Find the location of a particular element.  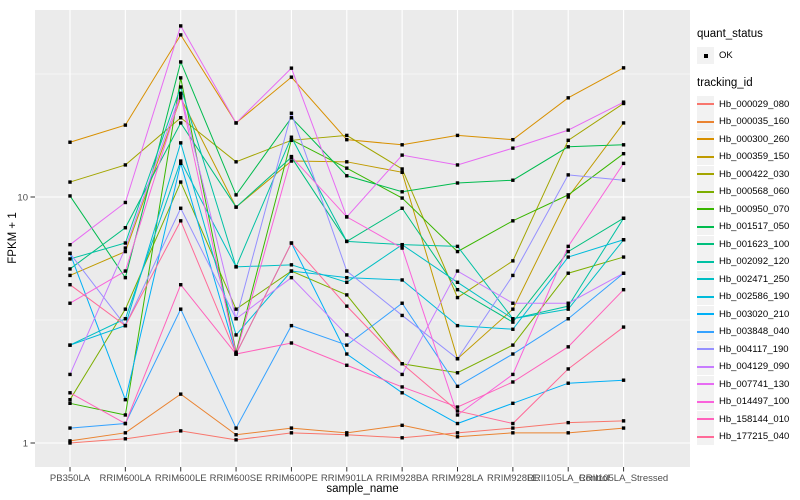

legend-entry-Hb_177215_040: Hb_177215_040 is located at coordinates (748, 437).